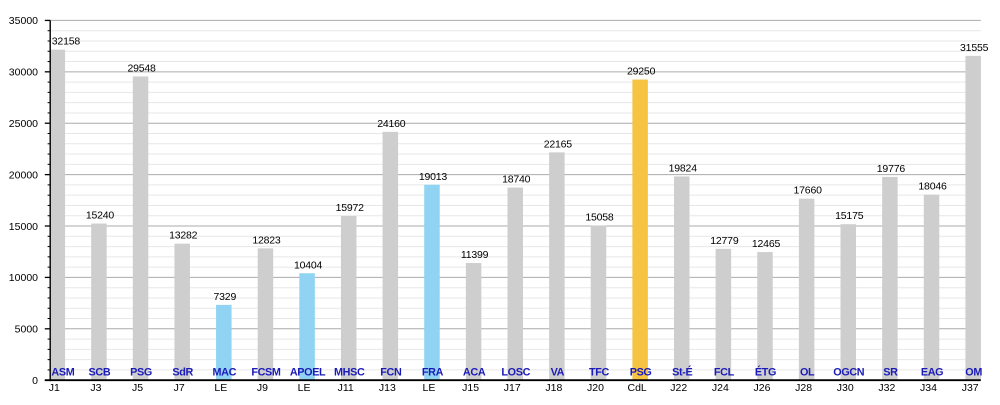 This screenshot has height=405, width=1000. I want to click on svg-text: CdL, so click(636, 388).